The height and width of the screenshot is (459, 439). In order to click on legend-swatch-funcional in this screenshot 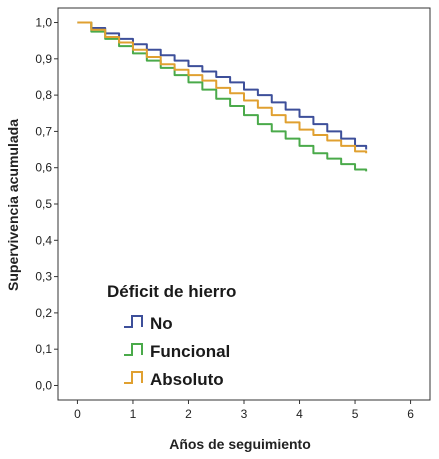, I will do `click(133, 349)`.